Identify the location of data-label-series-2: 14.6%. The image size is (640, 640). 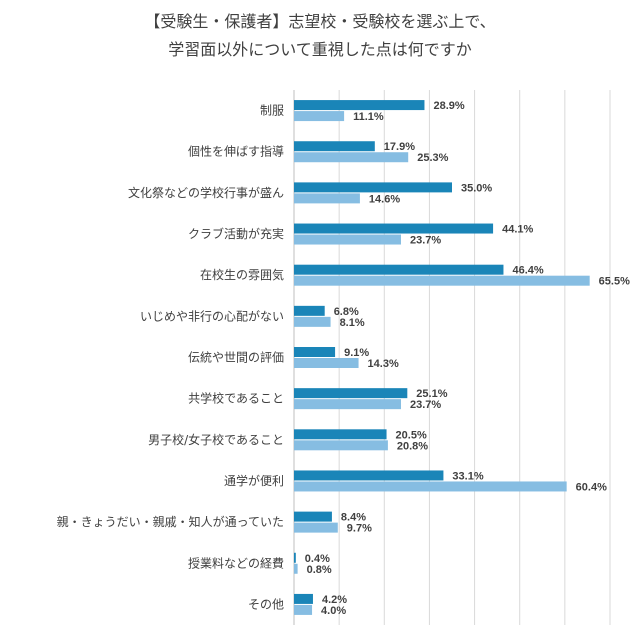
(384, 199).